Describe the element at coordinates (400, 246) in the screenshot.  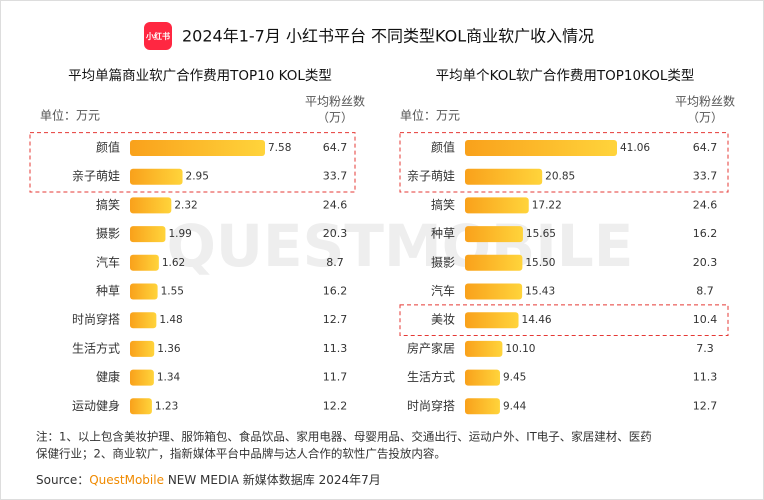
I see `watermark: QUESTMOBILE` at that location.